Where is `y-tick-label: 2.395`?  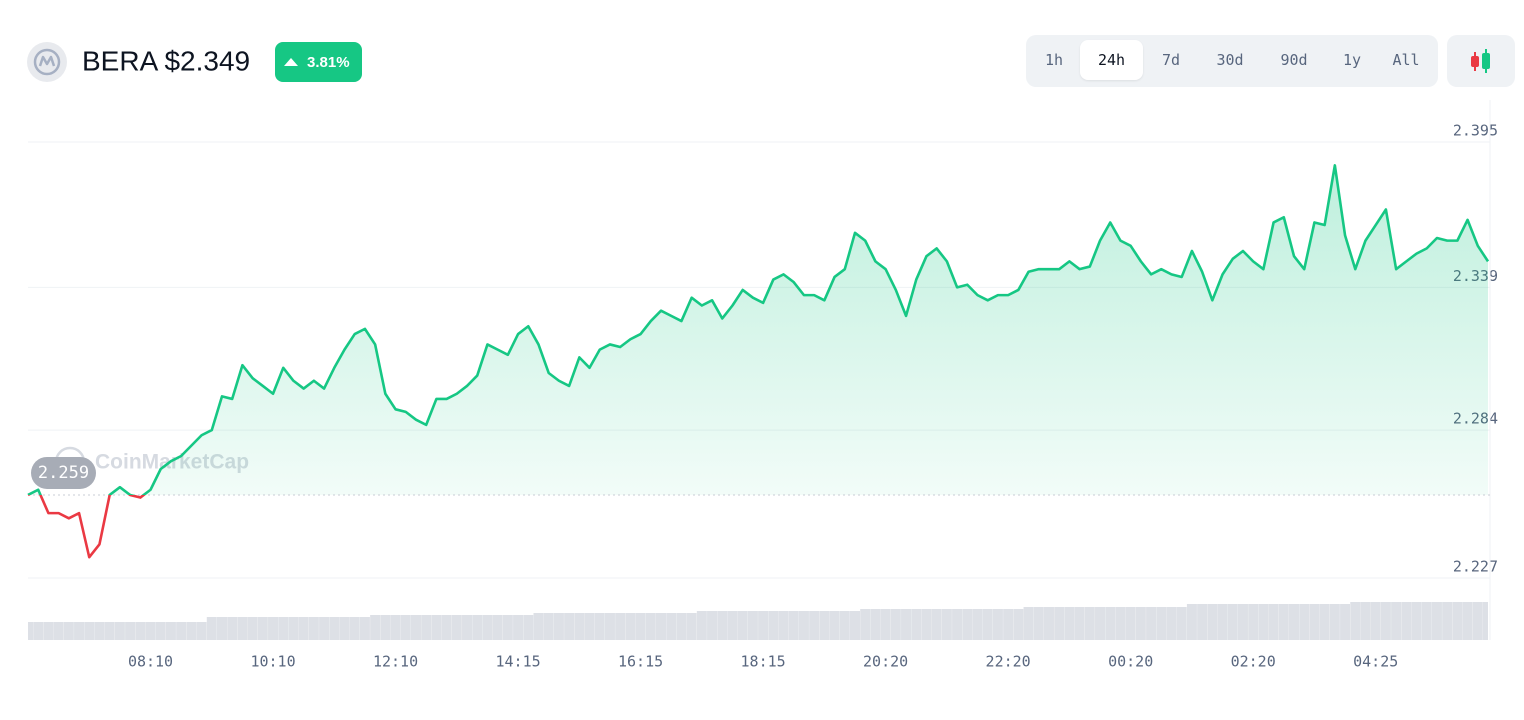 y-tick-label: 2.395 is located at coordinates (1475, 131).